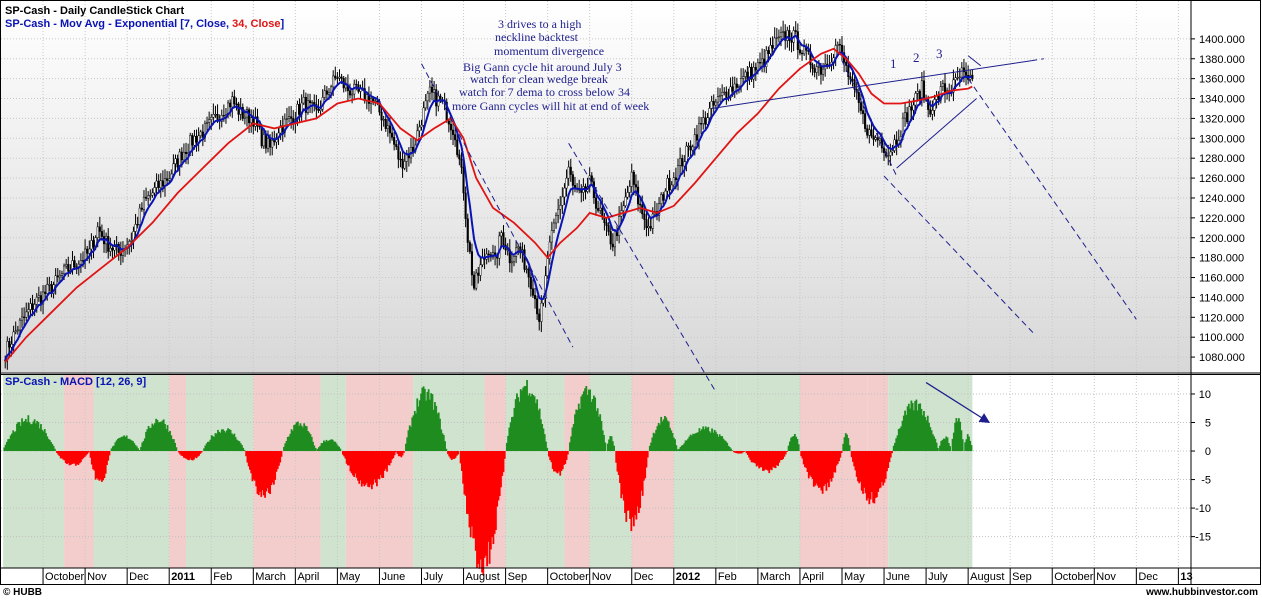 The image size is (1262, 606). Describe the element at coordinates (688, 577) in the screenshot. I see `time-tick-label: 2012` at that location.